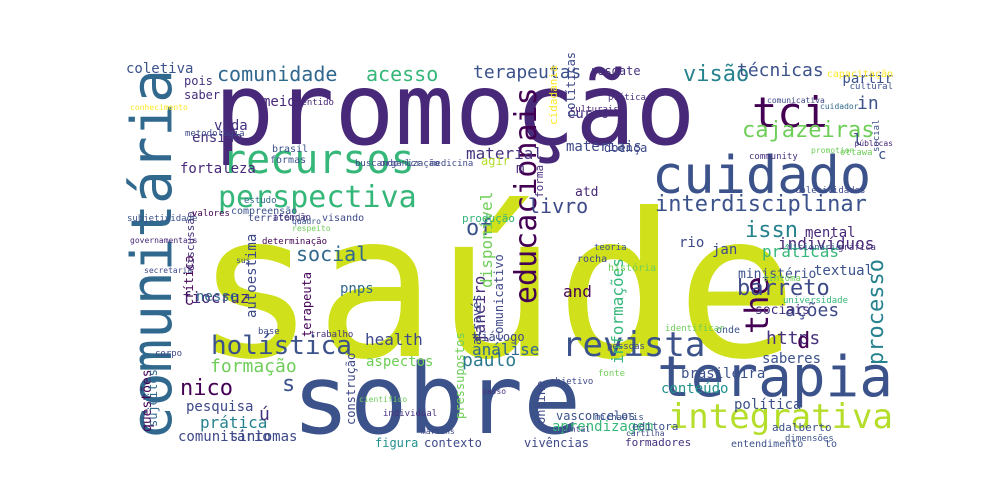  Describe the element at coordinates (343, 218) in the screenshot. I see `cloud-word: visando` at that location.